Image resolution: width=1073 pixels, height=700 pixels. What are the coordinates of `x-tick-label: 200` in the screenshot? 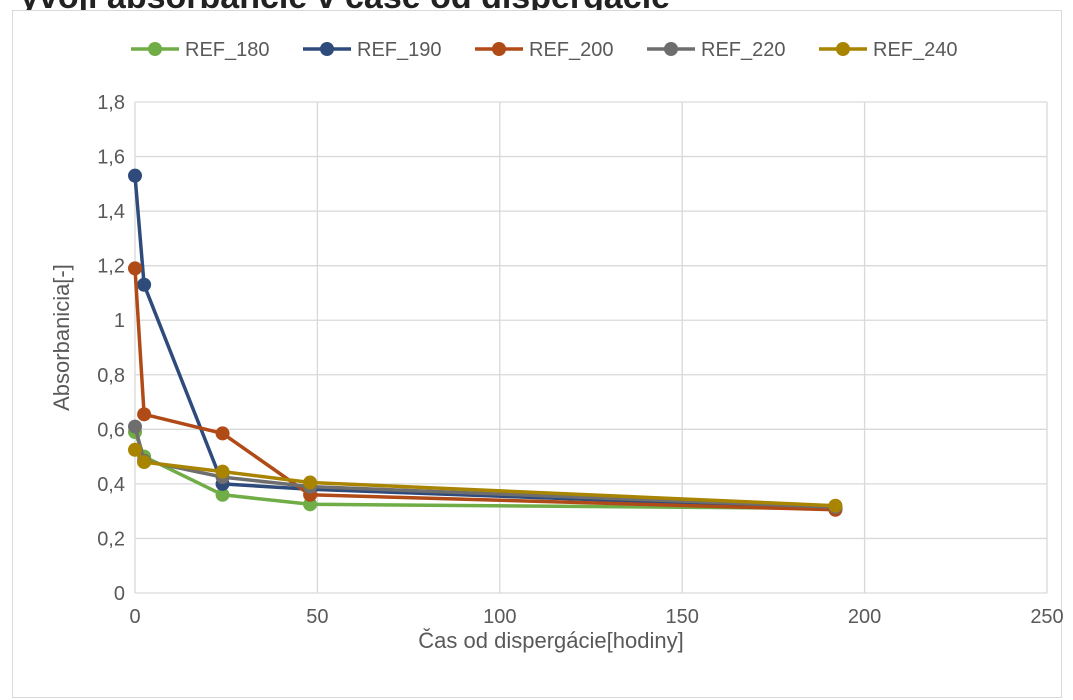 It's located at (864, 617).